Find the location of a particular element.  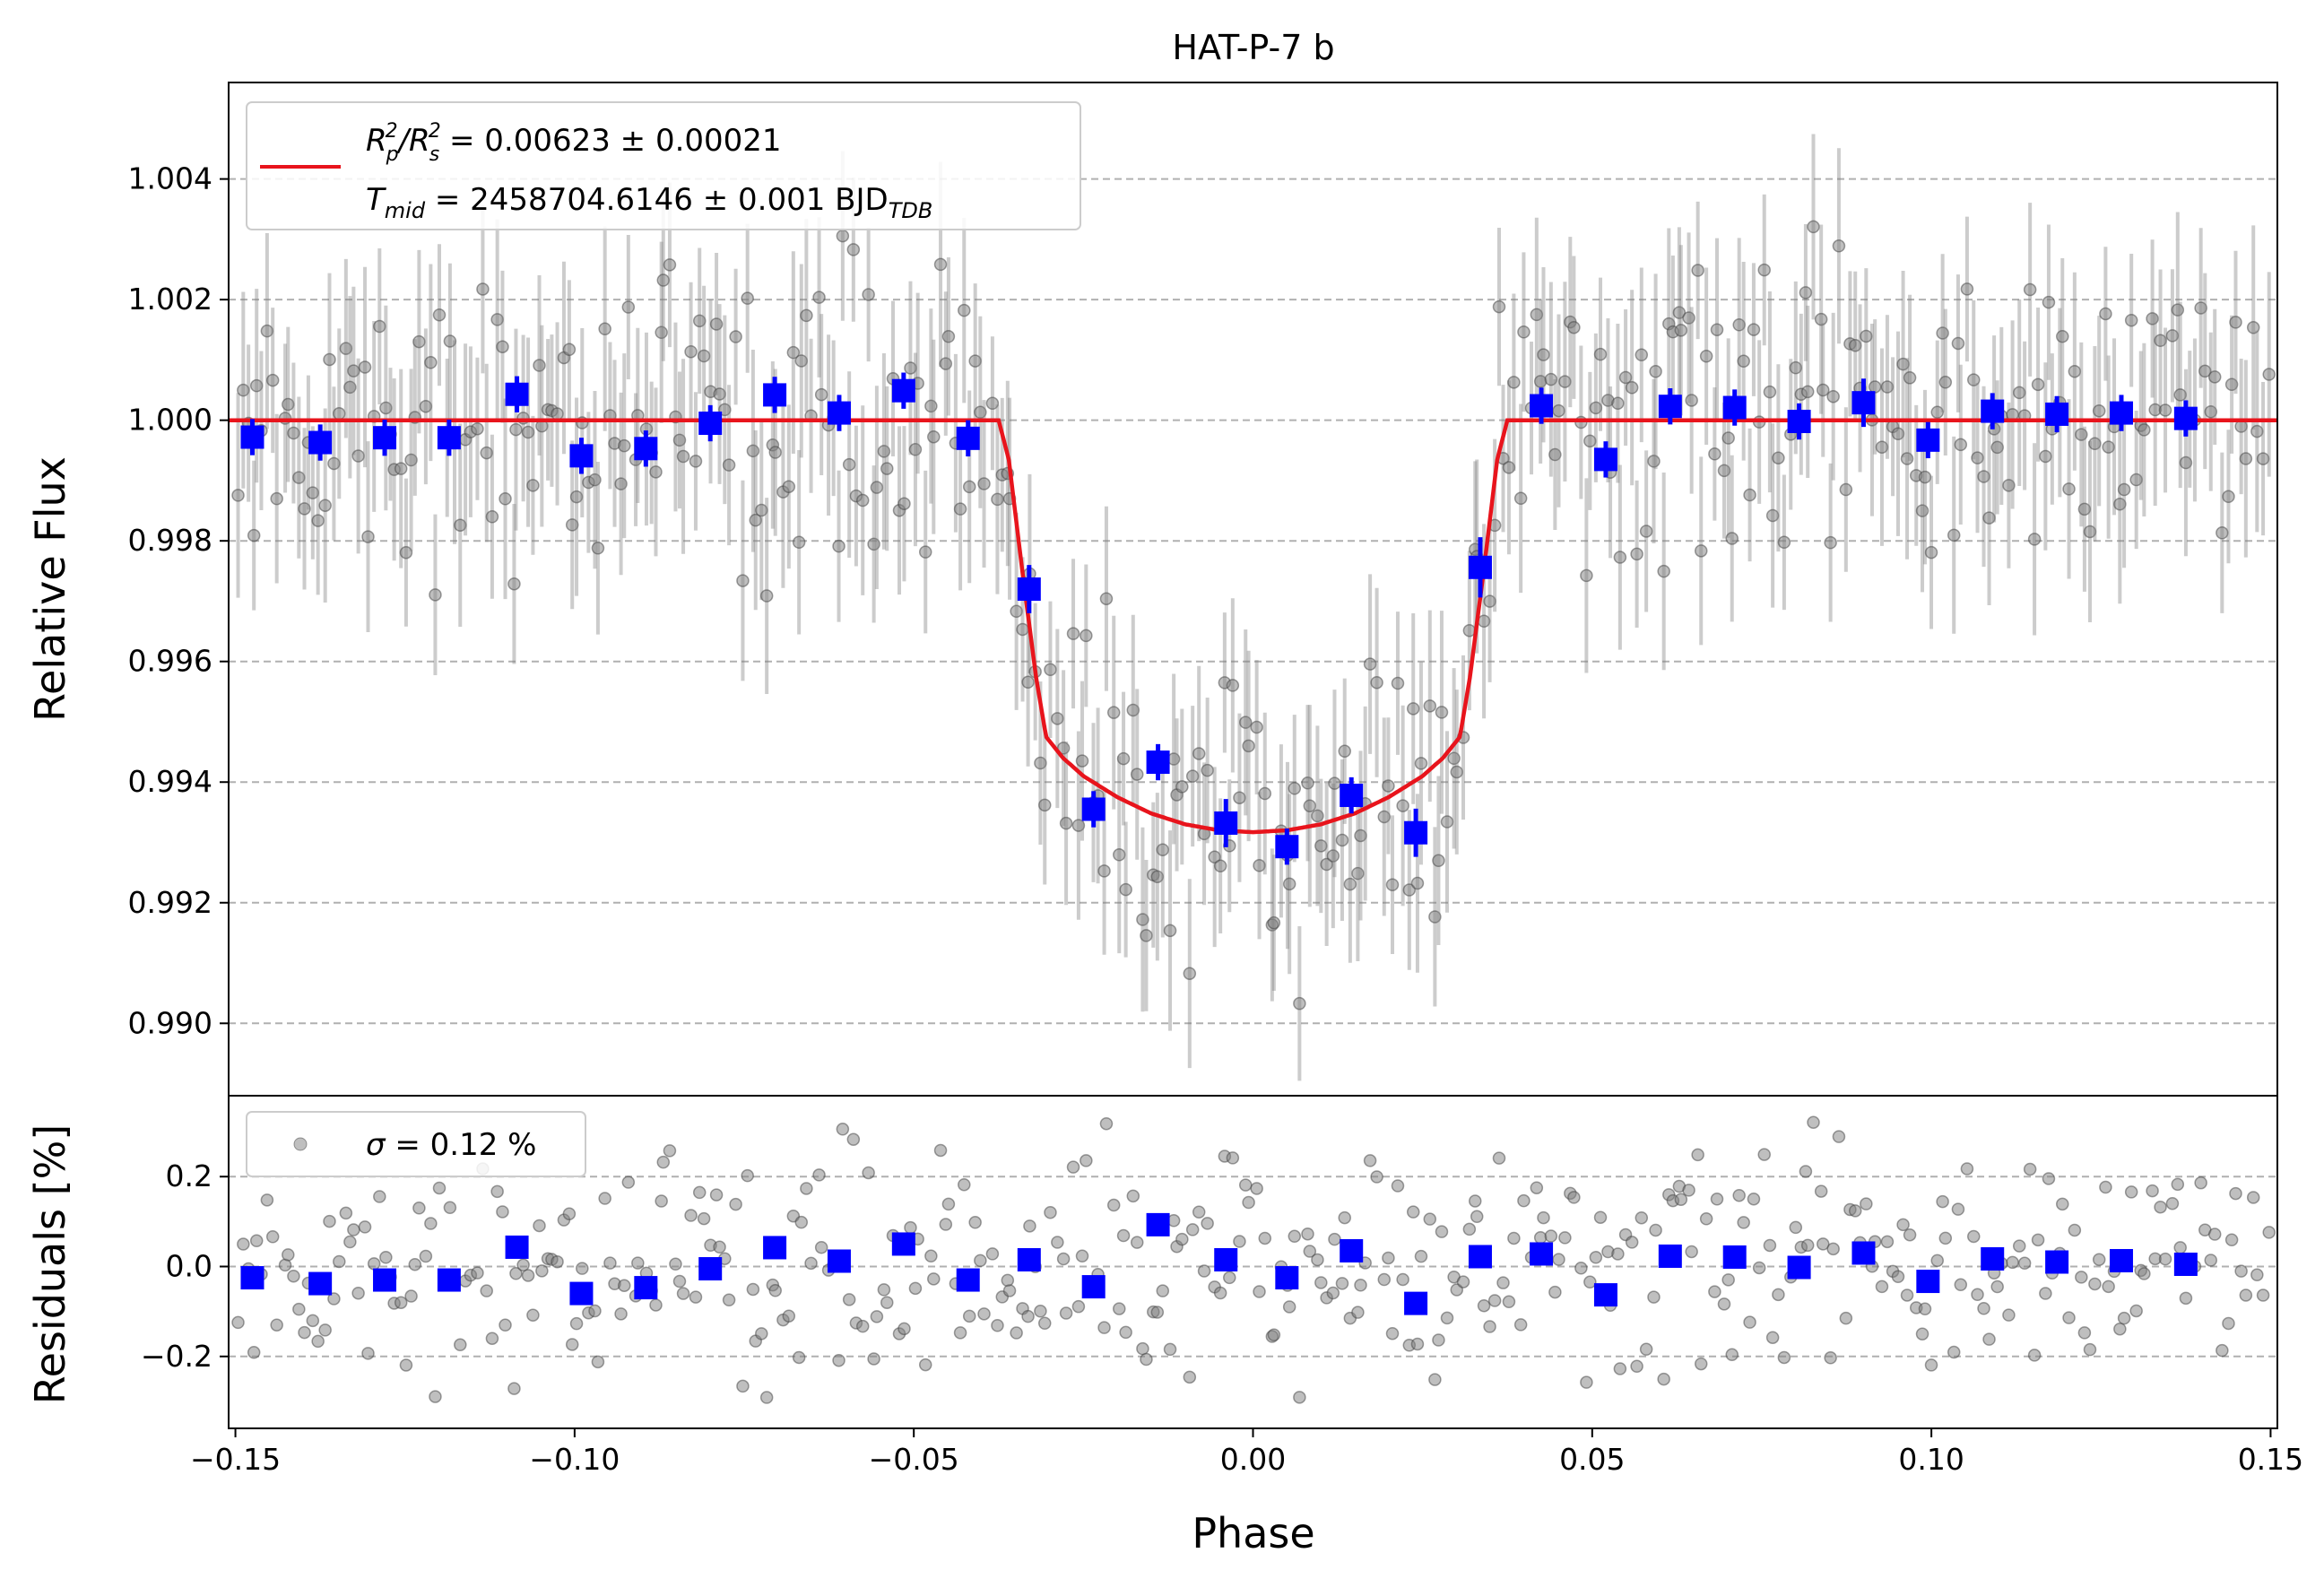

flux-y-ticks: 0.990 0.992 0.994 0.996 0.998 1.000 1.002 1.004 is located at coordinates (178, 601).